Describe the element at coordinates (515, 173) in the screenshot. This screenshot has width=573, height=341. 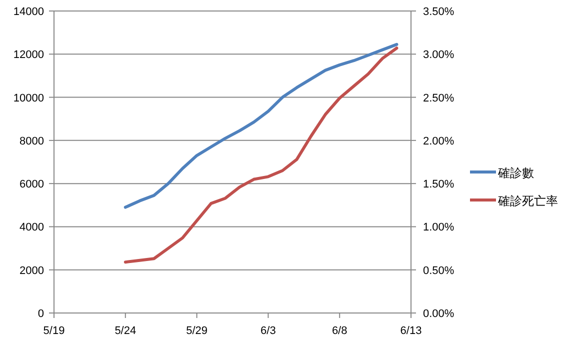
I see `legend-label: 確診數` at that location.